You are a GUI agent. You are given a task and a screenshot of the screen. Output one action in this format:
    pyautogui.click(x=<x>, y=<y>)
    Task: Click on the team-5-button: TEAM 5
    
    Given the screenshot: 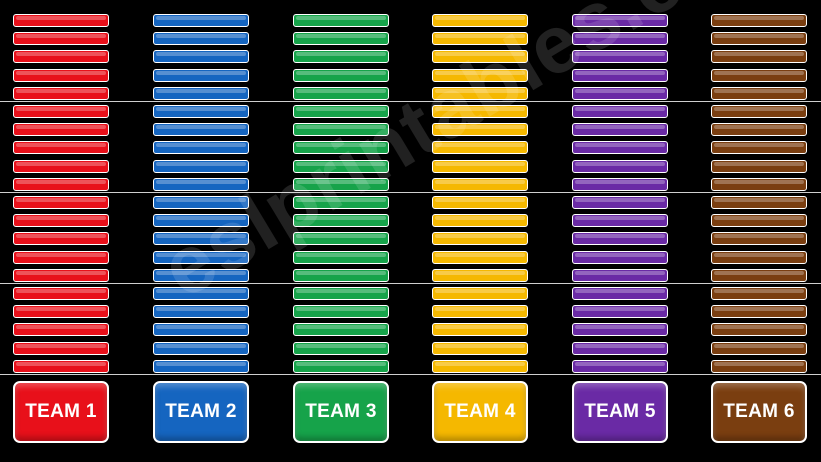 What is the action you would take?
    pyautogui.click(x=620, y=412)
    